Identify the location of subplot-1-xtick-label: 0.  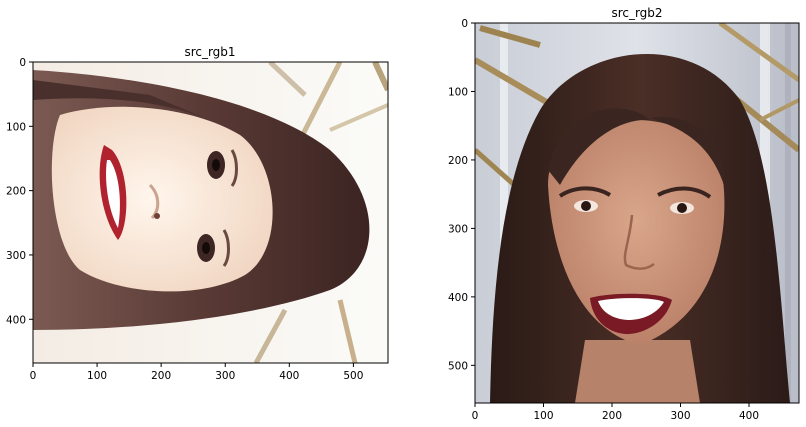
(33, 376).